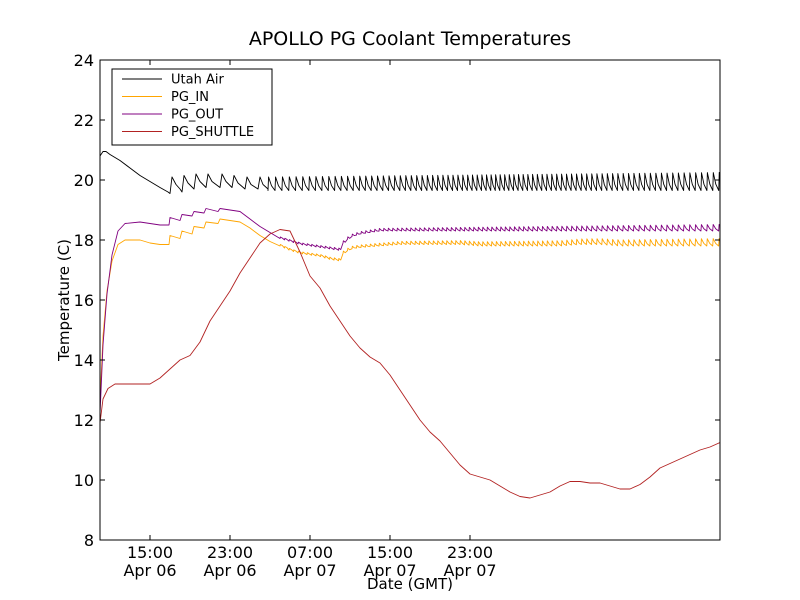  What do you see at coordinates (84, 180) in the screenshot?
I see `y-tick-label: 20` at bounding box center [84, 180].